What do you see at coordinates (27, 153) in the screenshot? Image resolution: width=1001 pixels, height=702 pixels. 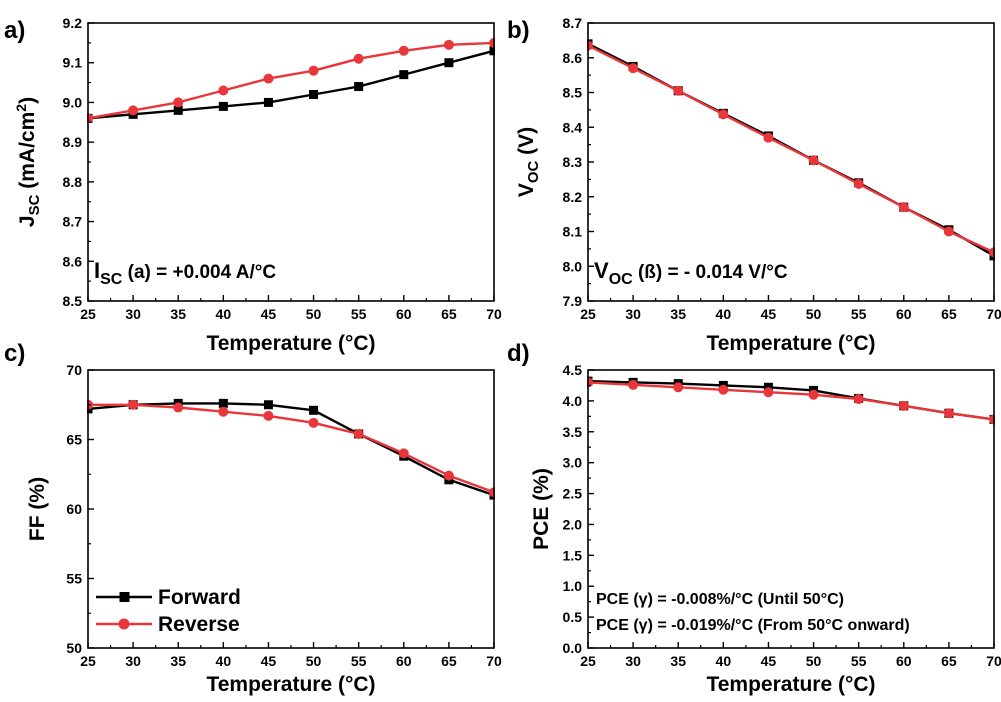 I see `y-title-rest: (mA/cm` at bounding box center [27, 153].